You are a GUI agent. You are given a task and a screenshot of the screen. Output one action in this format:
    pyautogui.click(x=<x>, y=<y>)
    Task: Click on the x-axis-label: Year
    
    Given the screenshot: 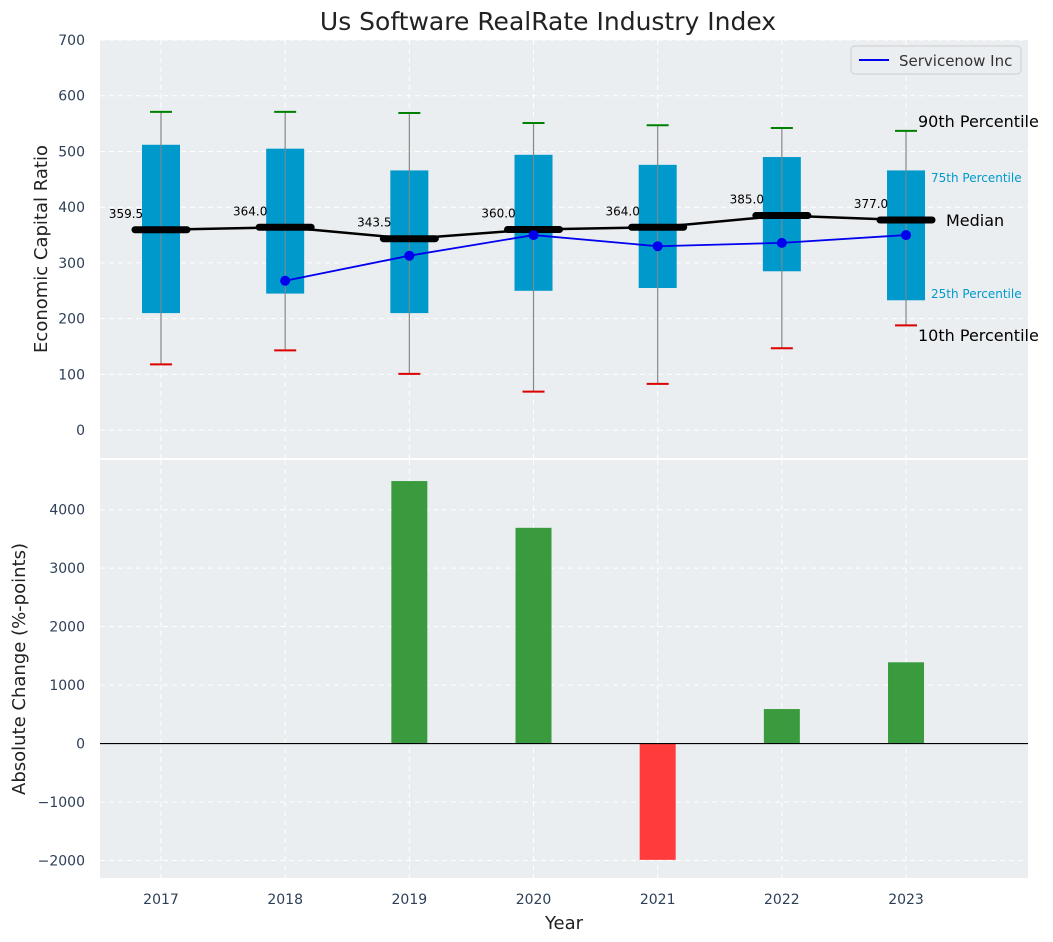 What is the action you would take?
    pyautogui.click(x=564, y=923)
    